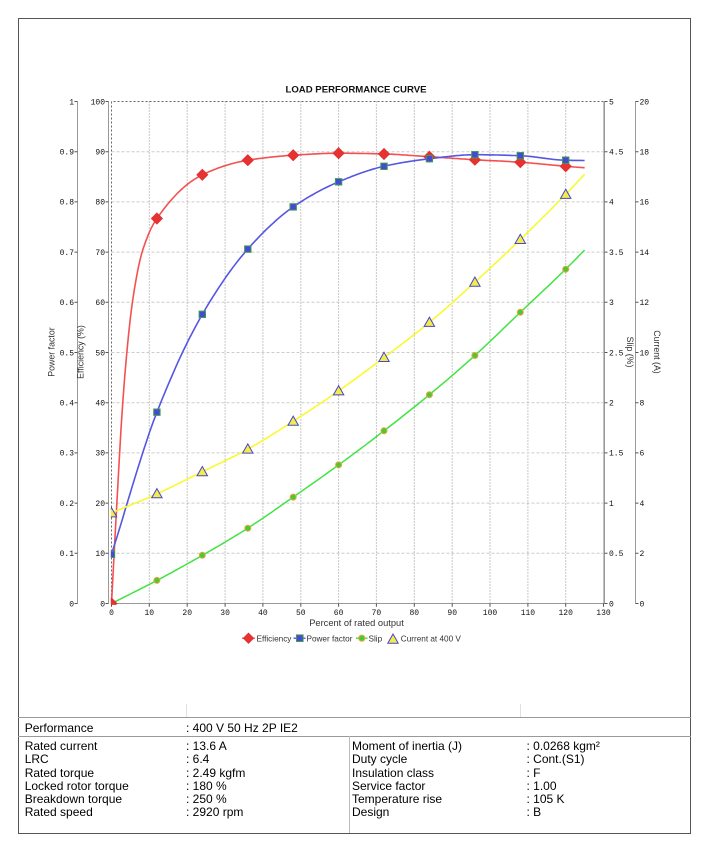  Describe the element at coordinates (616, 454) in the screenshot. I see `svg-text: 1.5` at that location.